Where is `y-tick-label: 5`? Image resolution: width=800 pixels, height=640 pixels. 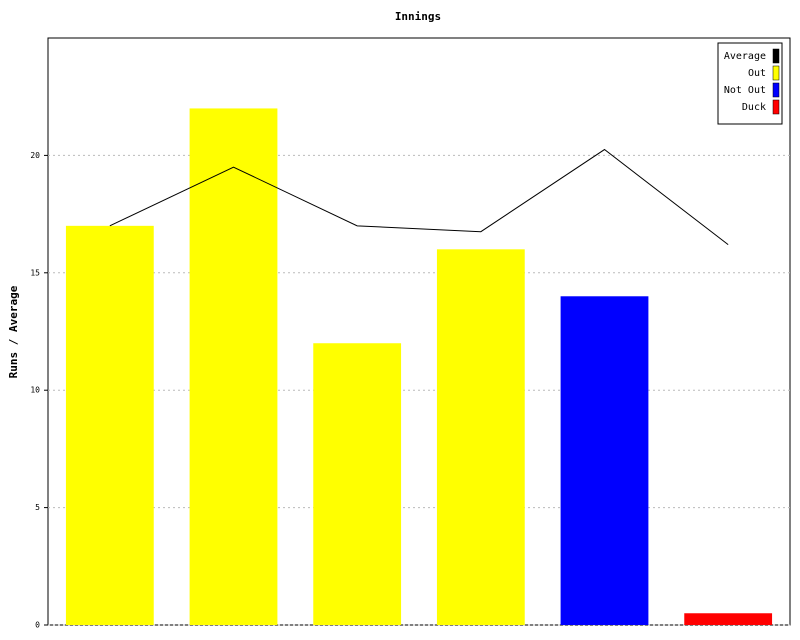
y-tick-label: 5 is located at coordinates (37, 507).